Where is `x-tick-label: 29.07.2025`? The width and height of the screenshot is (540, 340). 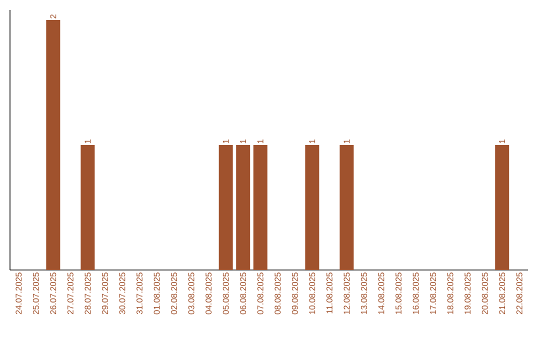 x-tick-label: 29.07.2025 is located at coordinates (105, 293).